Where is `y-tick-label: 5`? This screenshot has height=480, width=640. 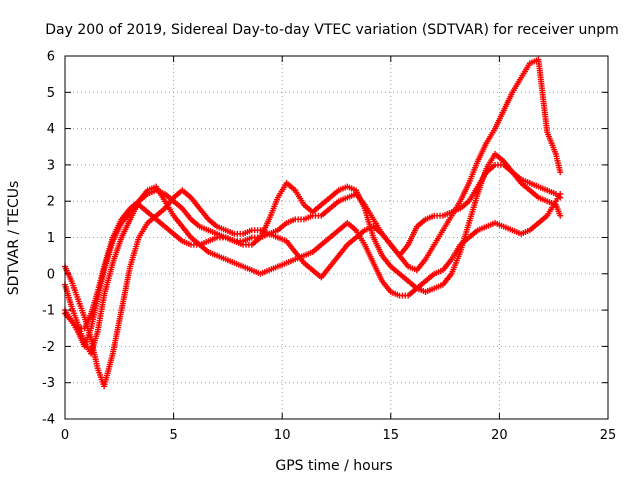 y-tick-label: 5 is located at coordinates (51, 93).